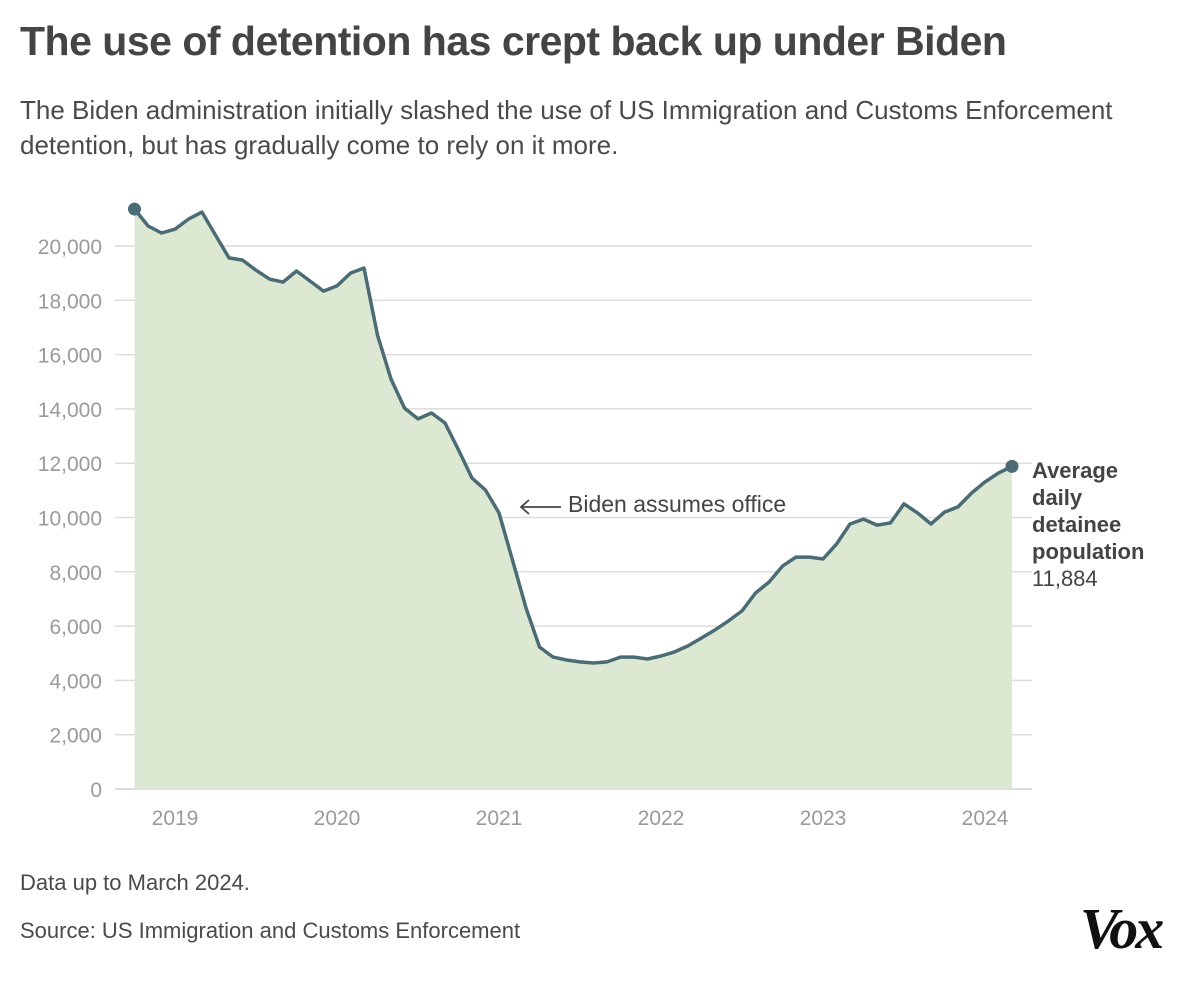 The width and height of the screenshot is (1200, 983). Describe the element at coordinates (677, 504) in the screenshot. I see `annotation-text: Biden assumes office` at that location.